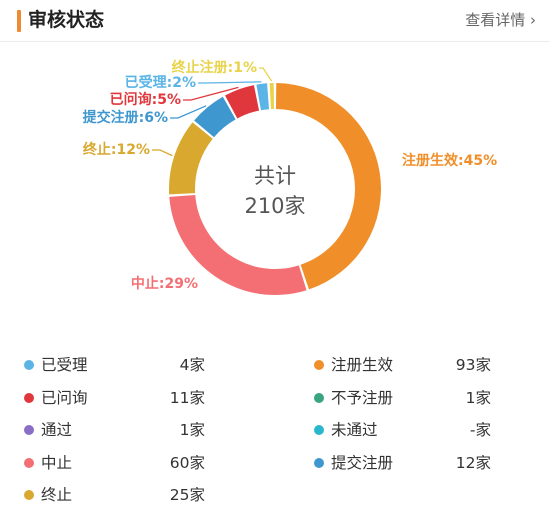 The image size is (550, 529). Describe the element at coordinates (449, 160) in the screenshot. I see `slice-label-1: 注册生效:45%` at that location.